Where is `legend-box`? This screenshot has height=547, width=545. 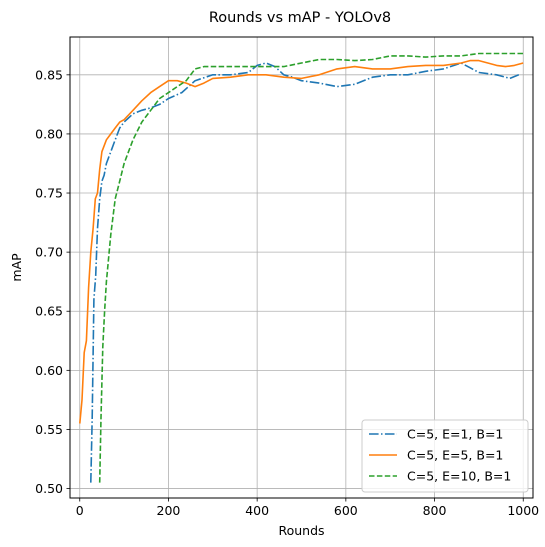 legend-box is located at coordinates (445, 456).